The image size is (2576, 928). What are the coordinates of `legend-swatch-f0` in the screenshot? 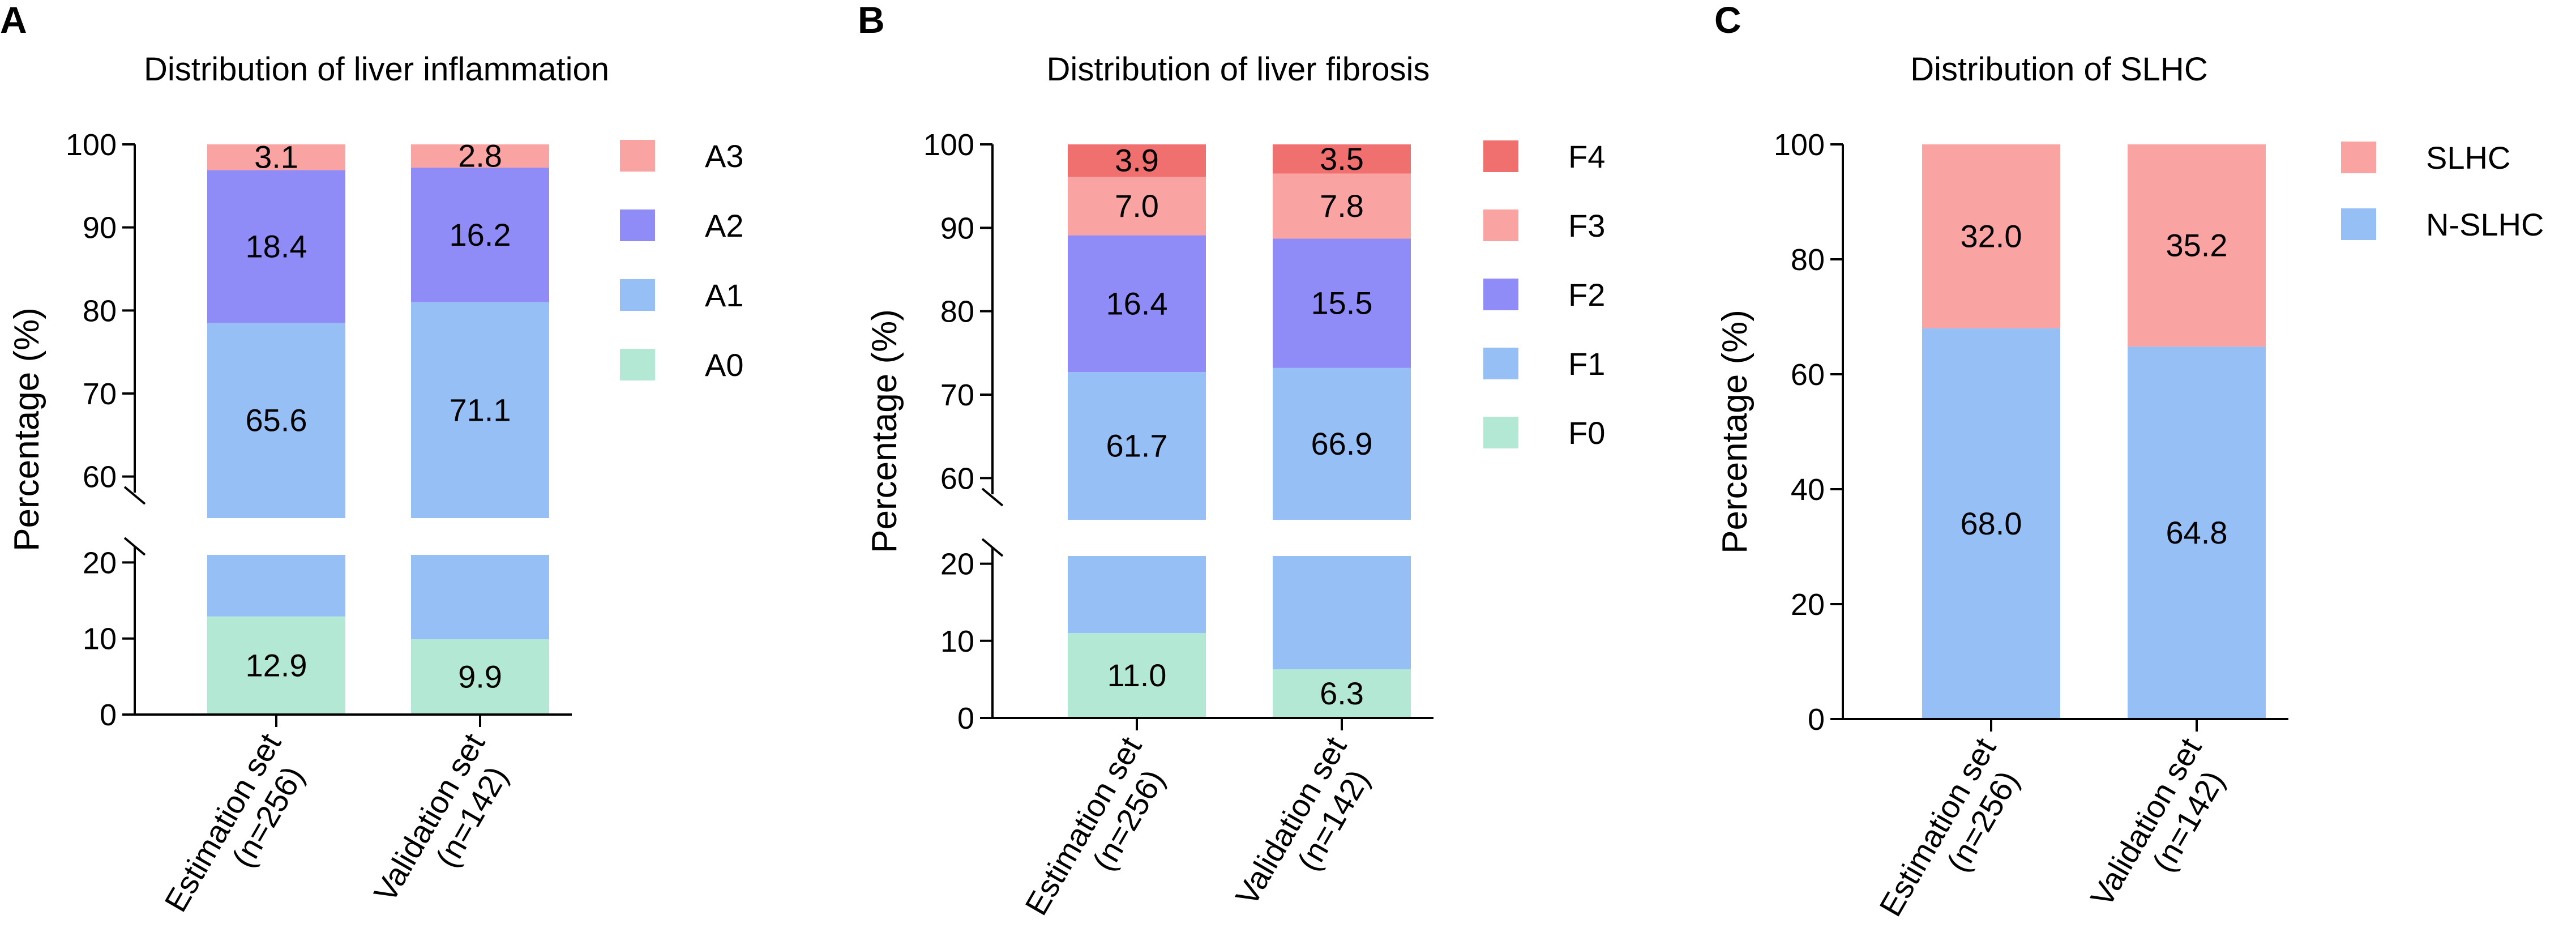 It's located at (1500, 432).